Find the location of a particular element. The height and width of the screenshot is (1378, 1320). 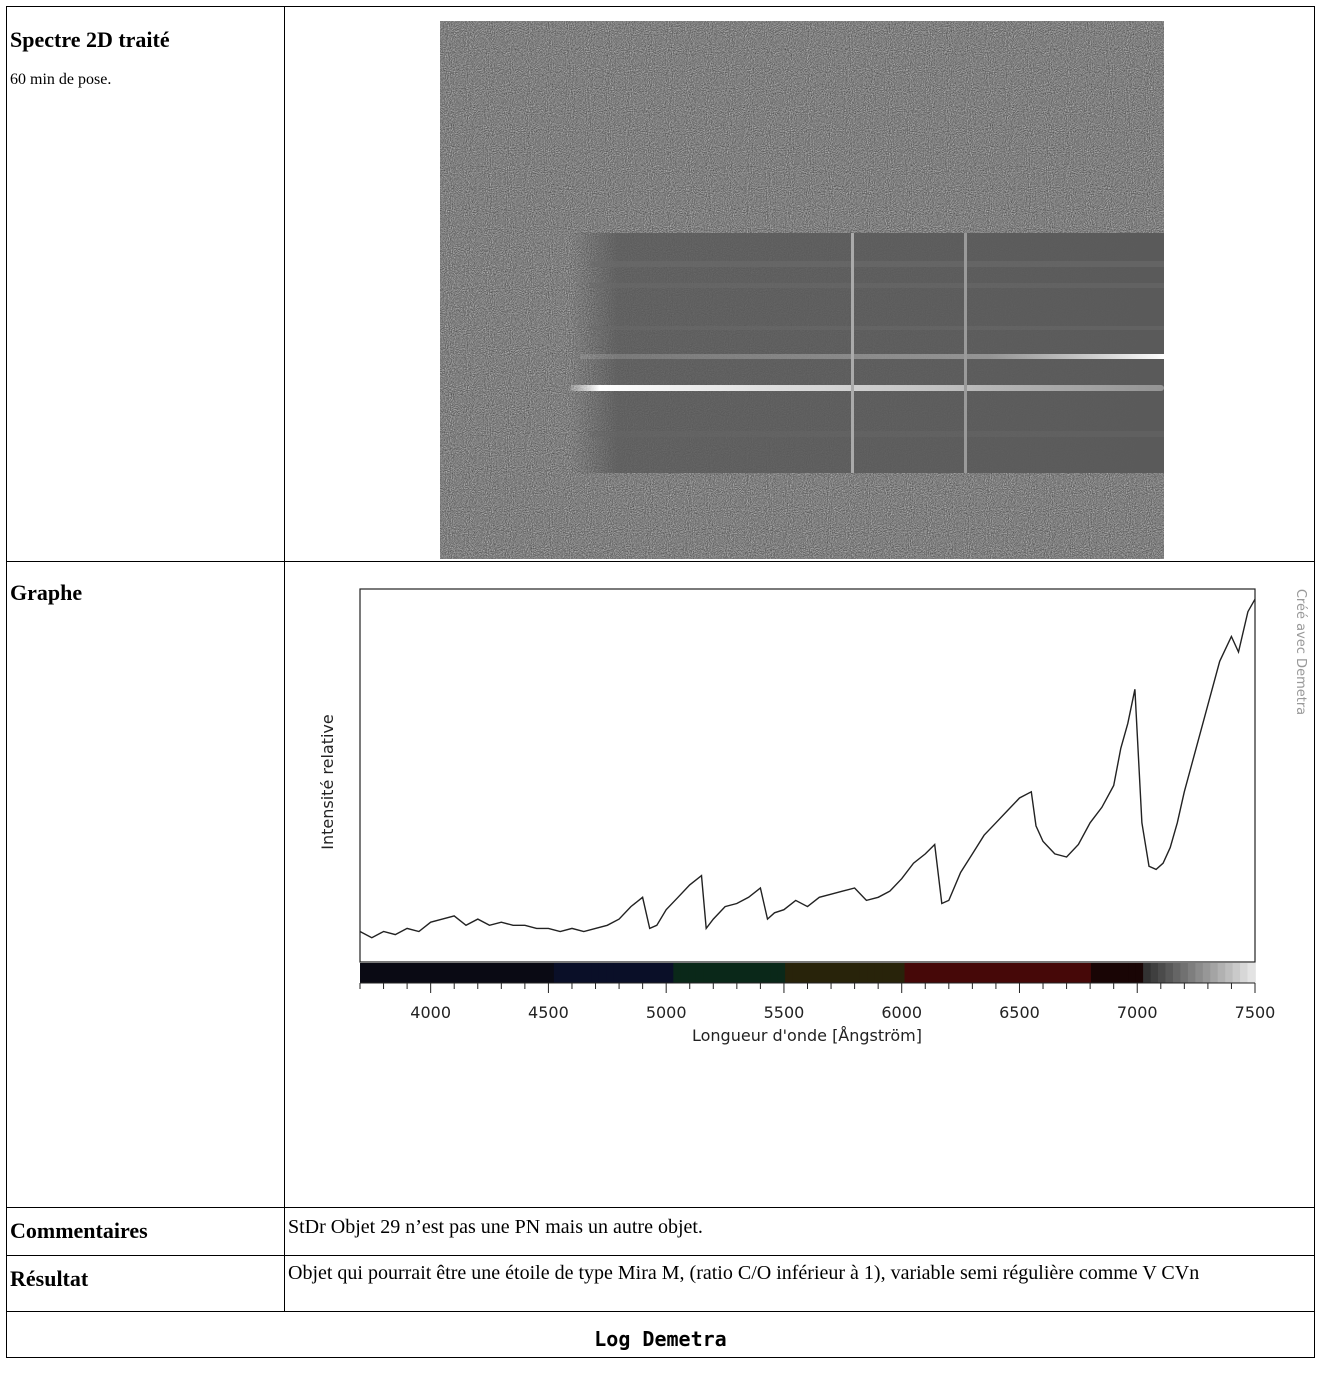

spectrum-label-cell: Spectre 2D traité 60 min de pose. is located at coordinates (145, 284).